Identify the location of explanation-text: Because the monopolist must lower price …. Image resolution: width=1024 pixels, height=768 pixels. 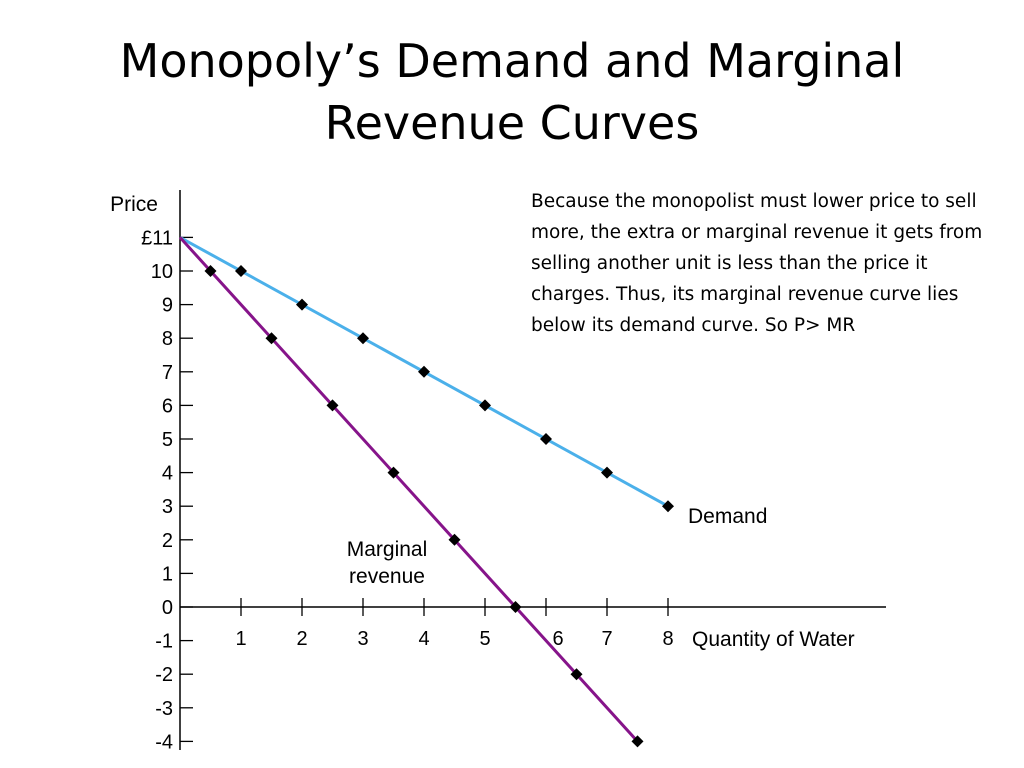
(757, 263).